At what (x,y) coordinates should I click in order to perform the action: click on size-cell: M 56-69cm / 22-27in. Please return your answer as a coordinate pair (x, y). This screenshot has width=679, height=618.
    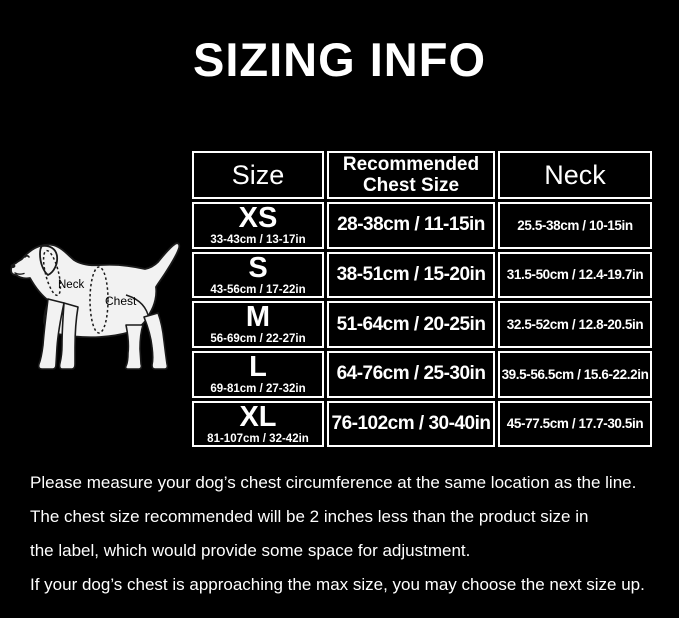
    Looking at the image, I should click on (258, 324).